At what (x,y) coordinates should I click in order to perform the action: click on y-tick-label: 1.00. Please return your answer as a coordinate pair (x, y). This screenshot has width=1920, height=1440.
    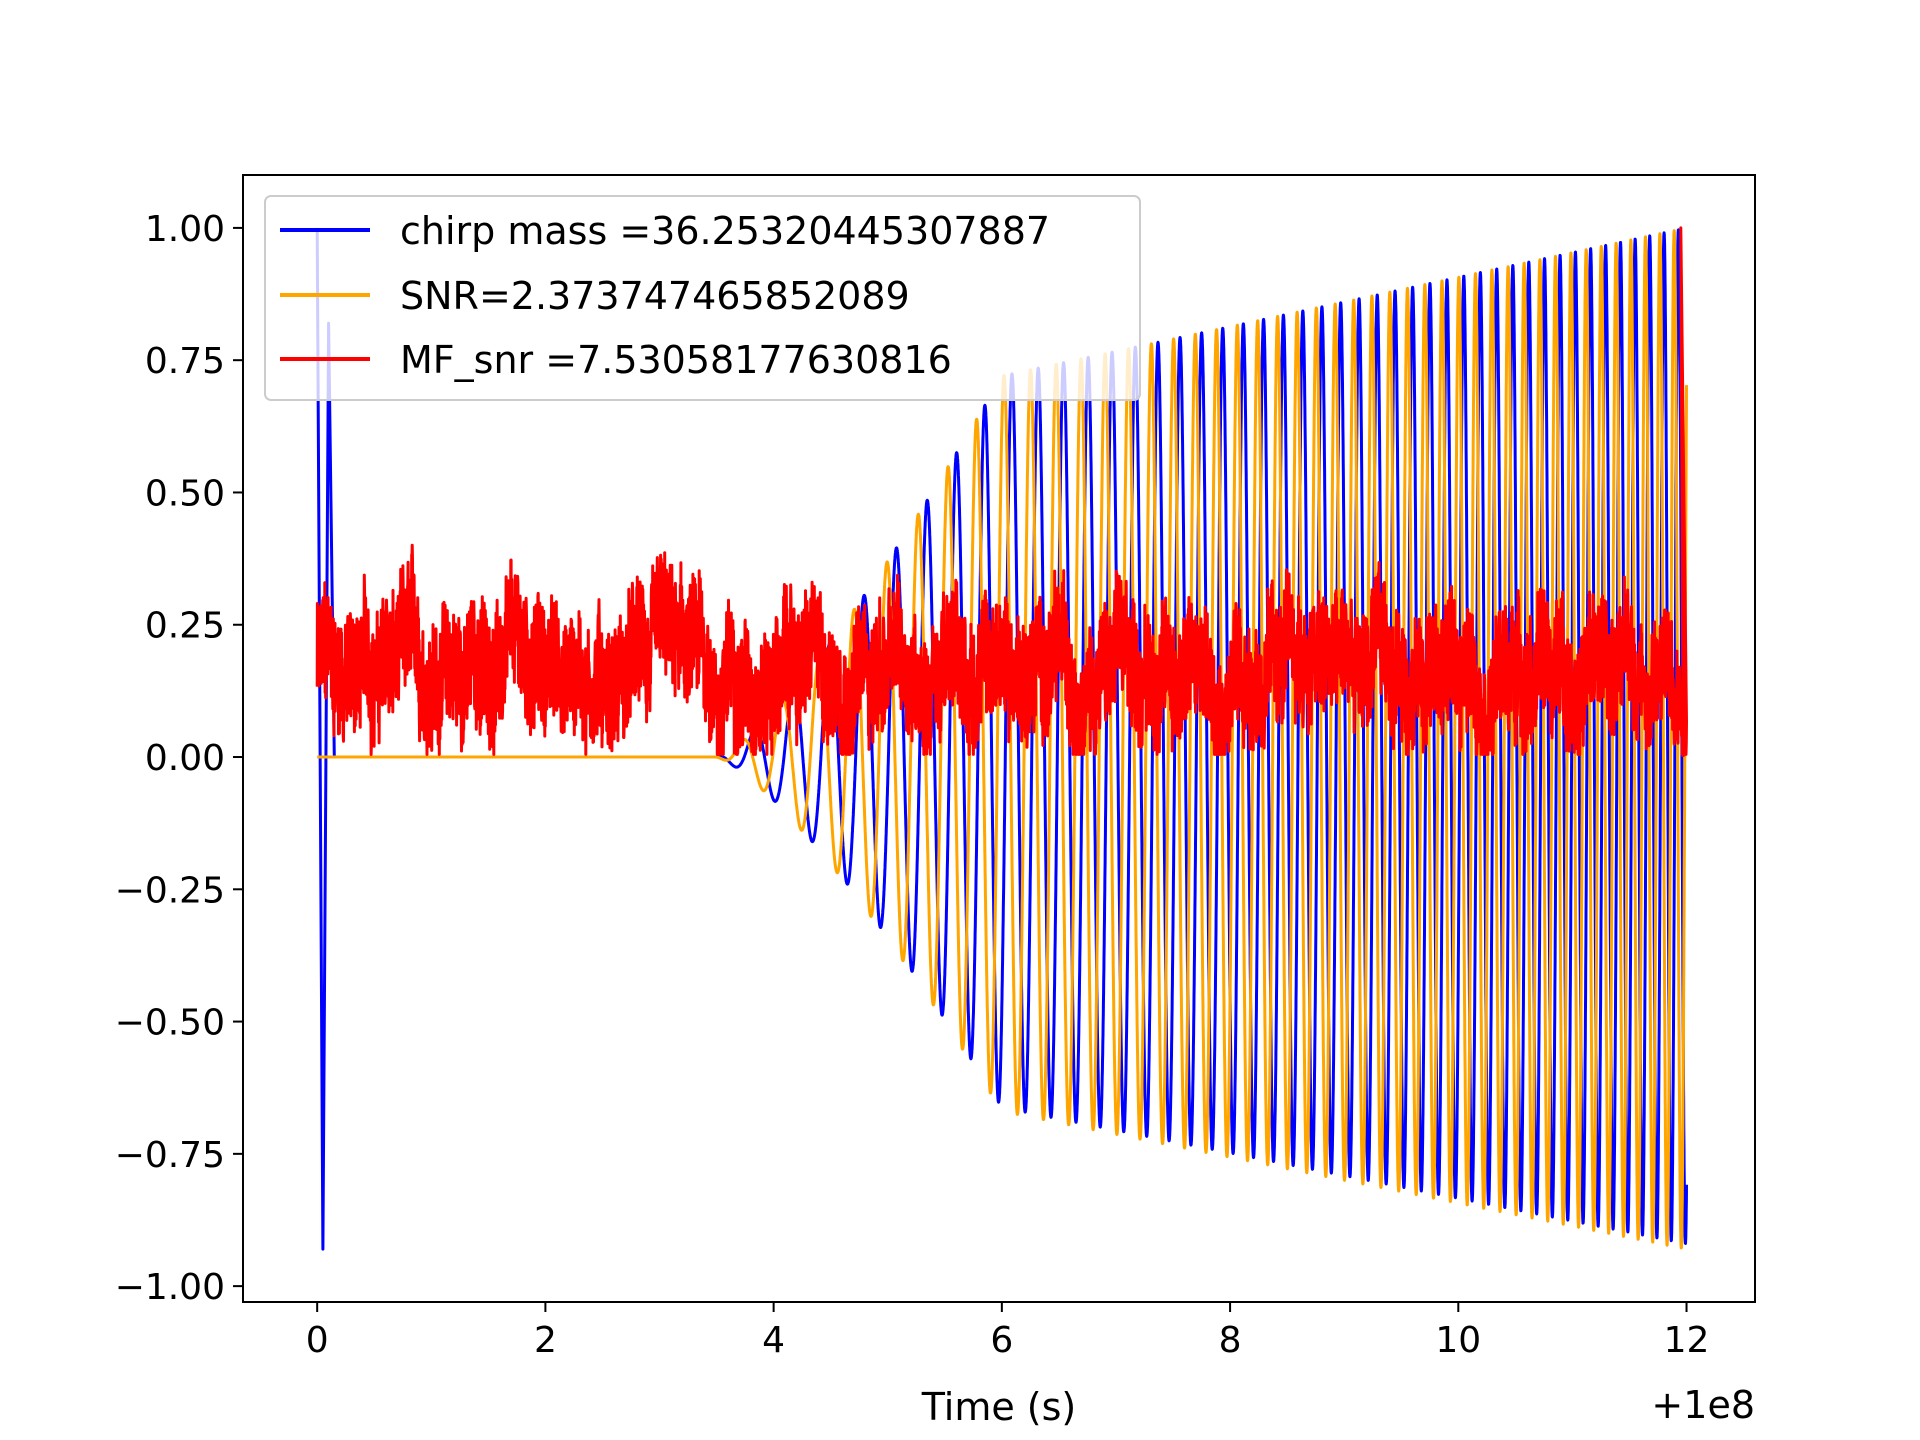
    Looking at the image, I should click on (185, 229).